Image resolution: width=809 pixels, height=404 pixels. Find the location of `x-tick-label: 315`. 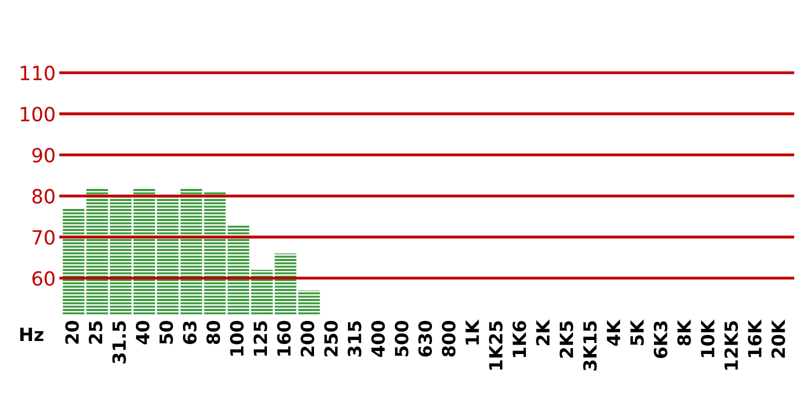

x-tick-label: 315 is located at coordinates (355, 338).